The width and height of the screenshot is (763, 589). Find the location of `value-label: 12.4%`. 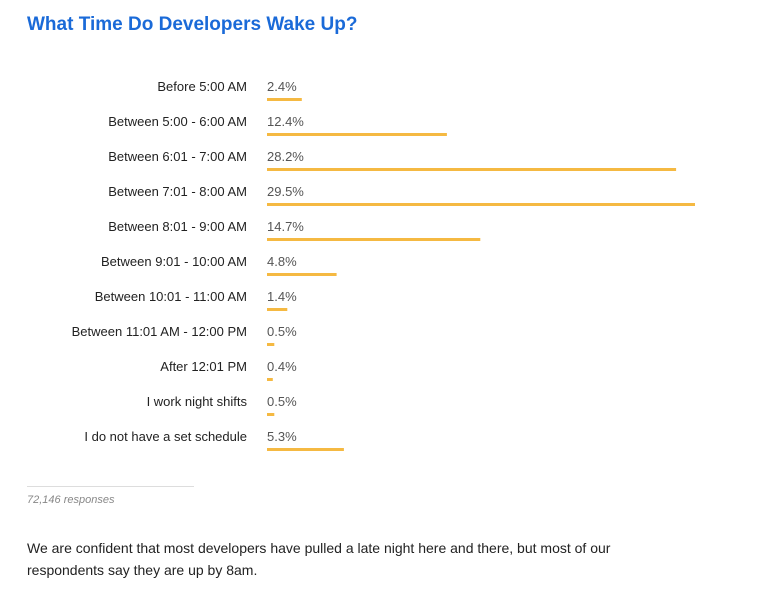

value-label: 12.4% is located at coordinates (285, 121).